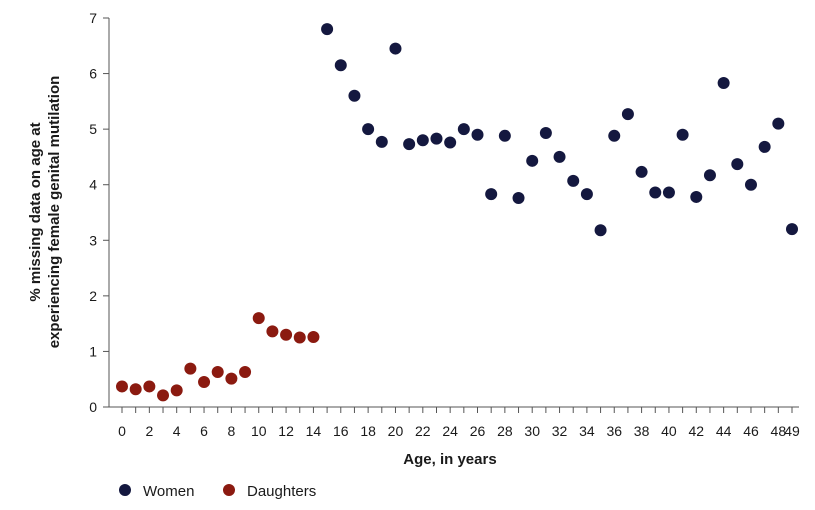 This screenshot has width=815, height=510. I want to click on x-tick-label: 2, so click(149, 431).